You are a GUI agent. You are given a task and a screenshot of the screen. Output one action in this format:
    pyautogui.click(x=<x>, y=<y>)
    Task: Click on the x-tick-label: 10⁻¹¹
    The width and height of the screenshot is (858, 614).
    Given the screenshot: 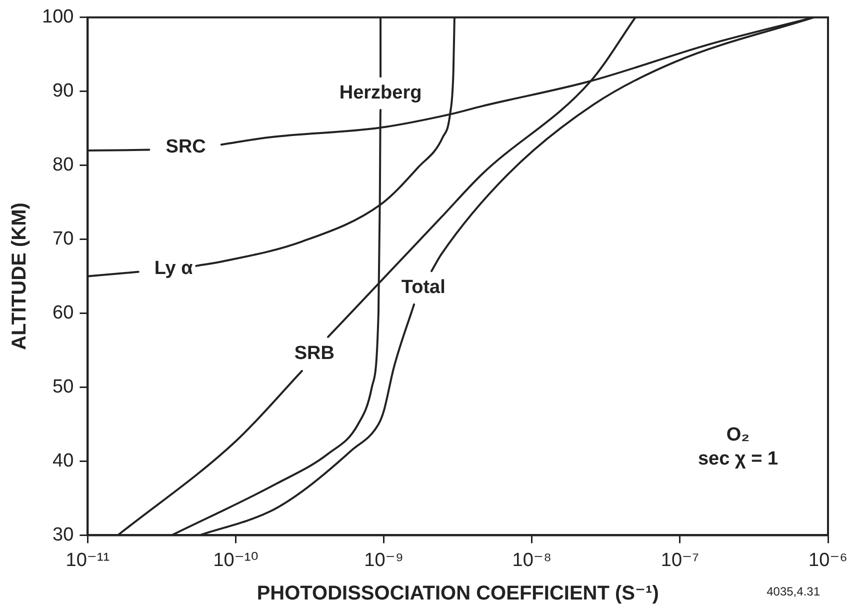 What is the action you would take?
    pyautogui.click(x=88, y=560)
    